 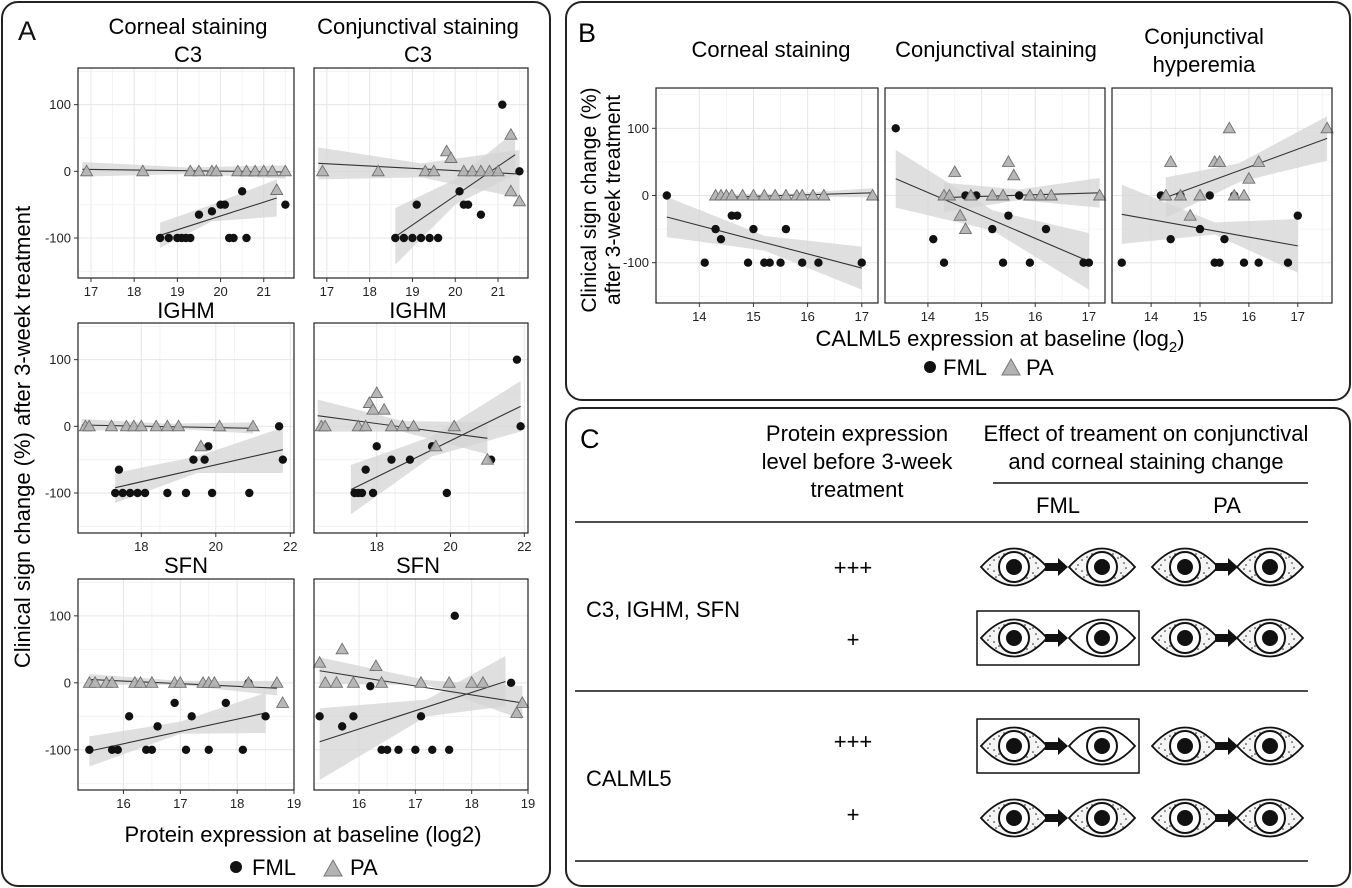 I want to click on a-legend-pa-label: PA, so click(x=364, y=867).